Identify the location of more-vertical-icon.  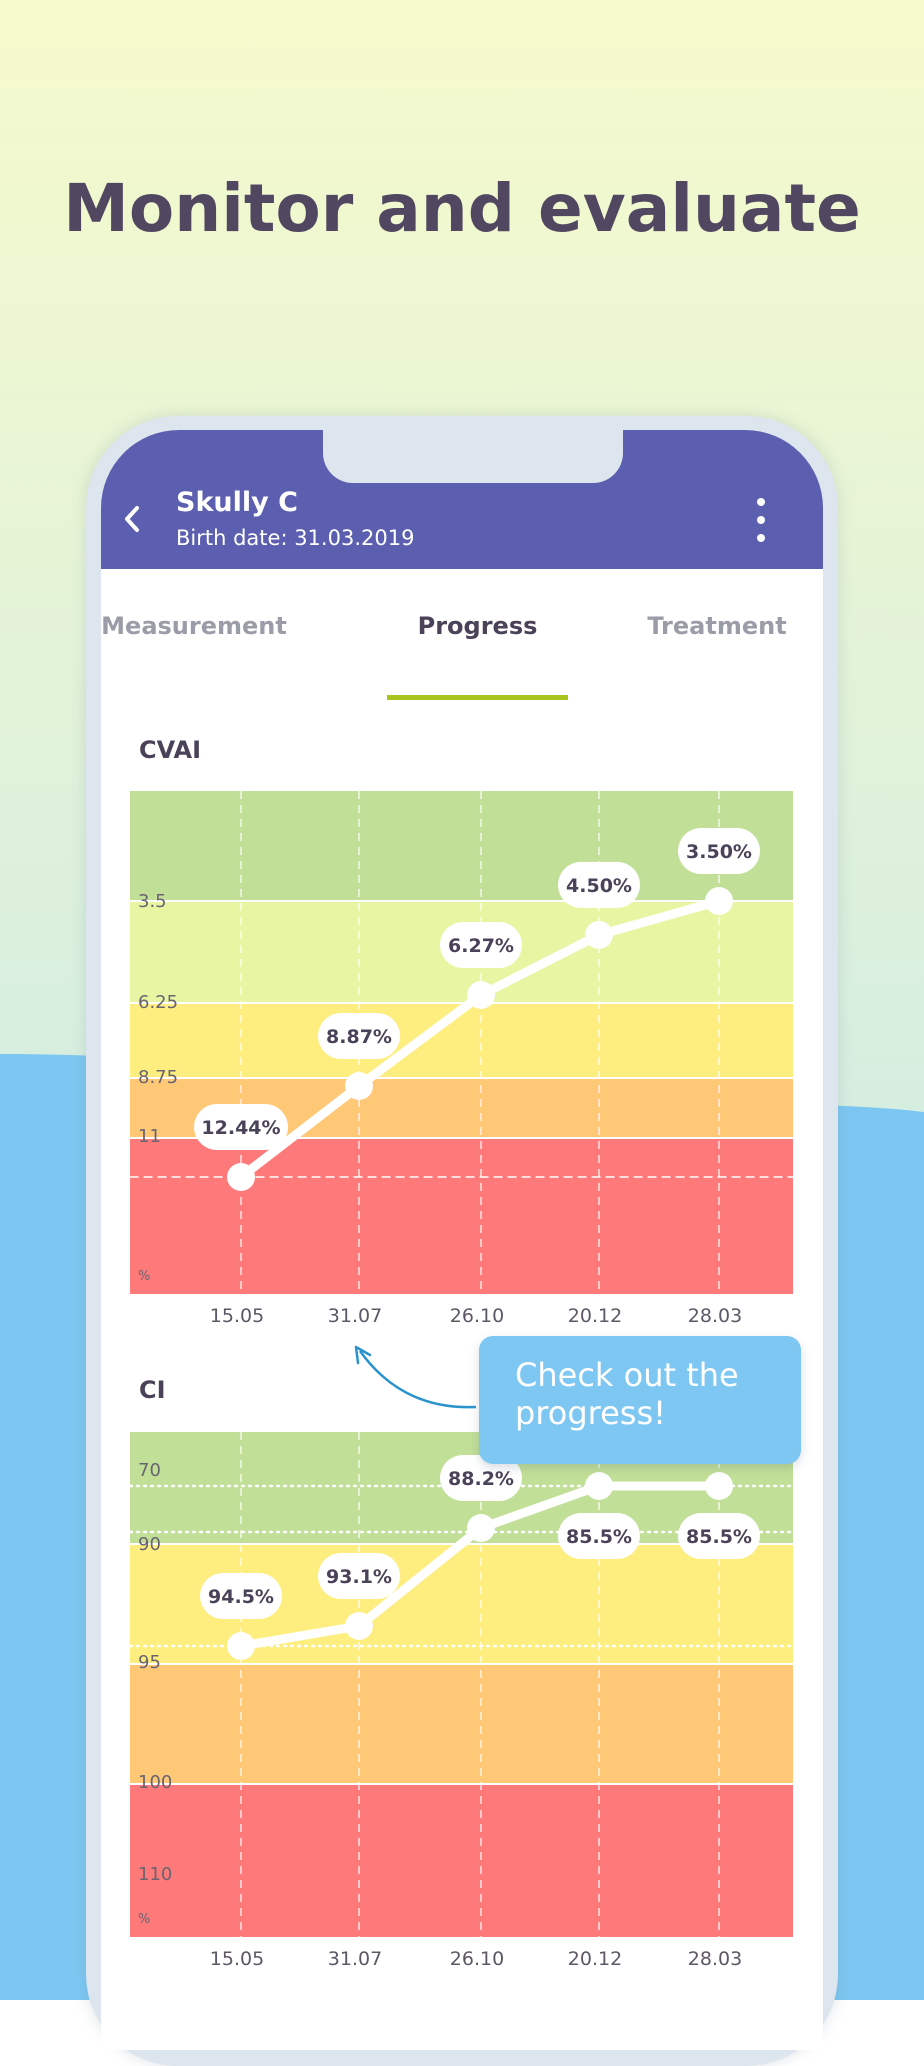
(761, 520).